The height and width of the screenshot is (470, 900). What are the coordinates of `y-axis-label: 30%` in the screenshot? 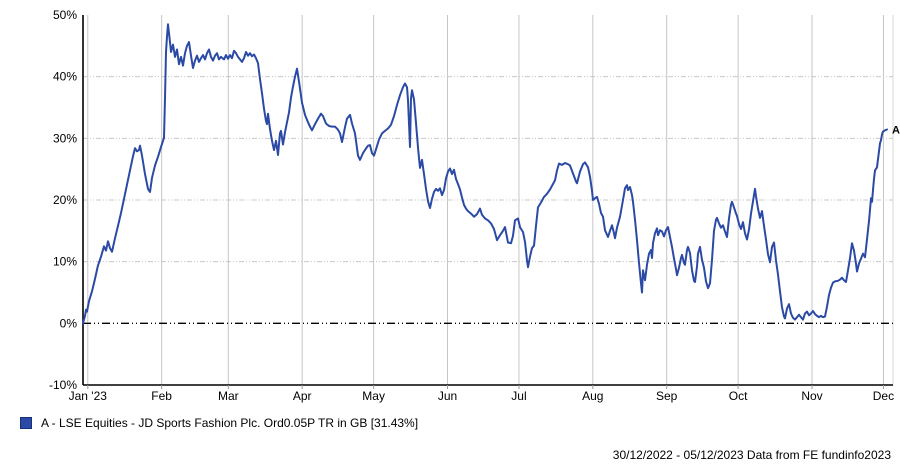 It's located at (65, 138).